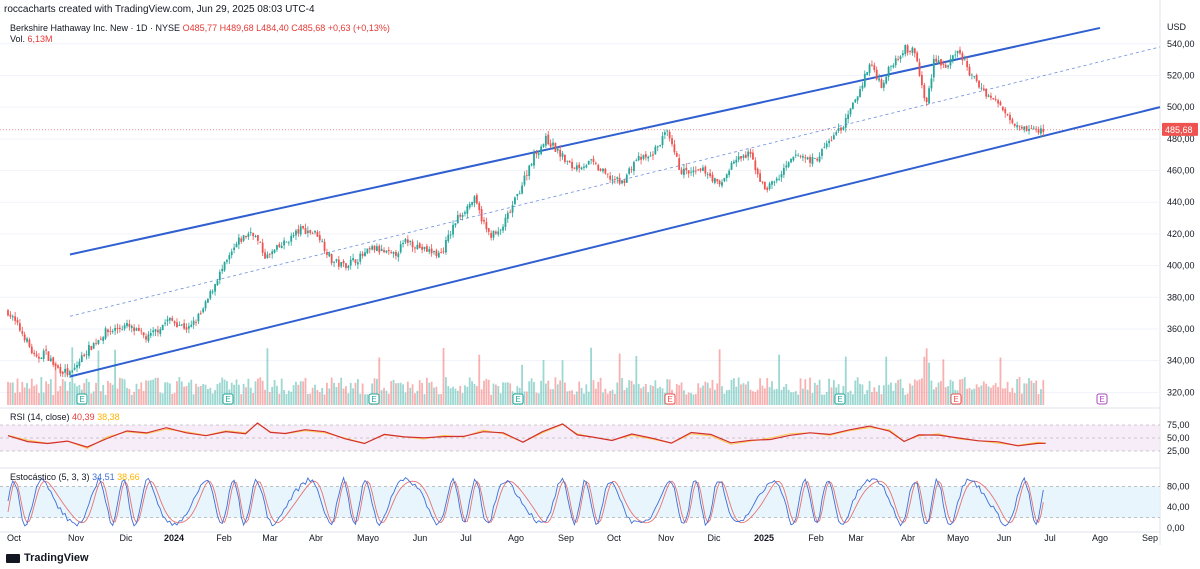  Describe the element at coordinates (1181, 75) in the screenshot. I see `price-tick-label: 520,00` at that location.